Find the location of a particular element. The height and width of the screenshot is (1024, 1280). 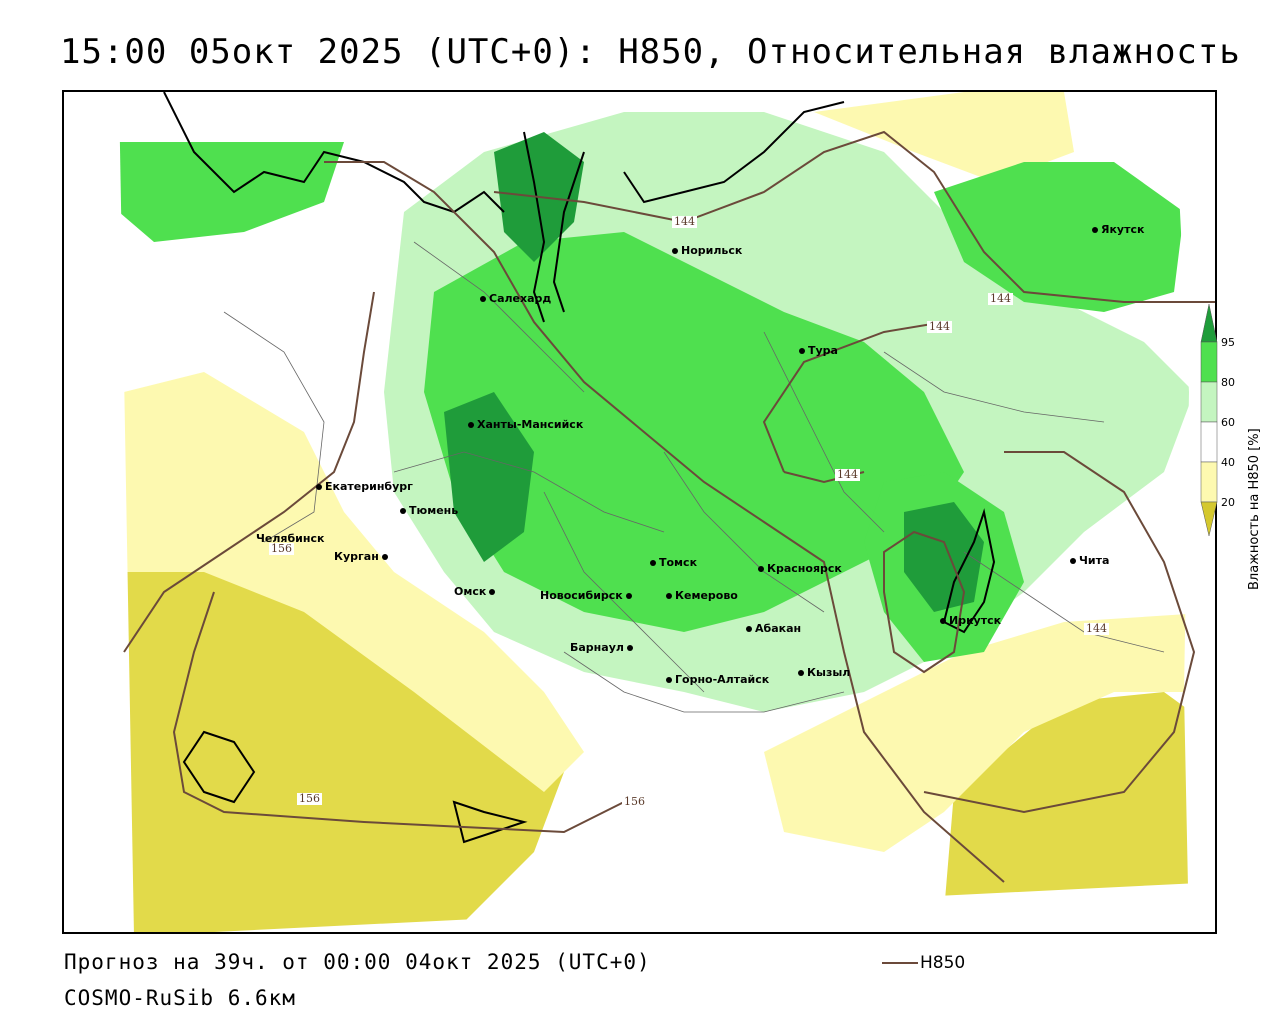

isoline-legend: H850 is located at coordinates (923, 963).